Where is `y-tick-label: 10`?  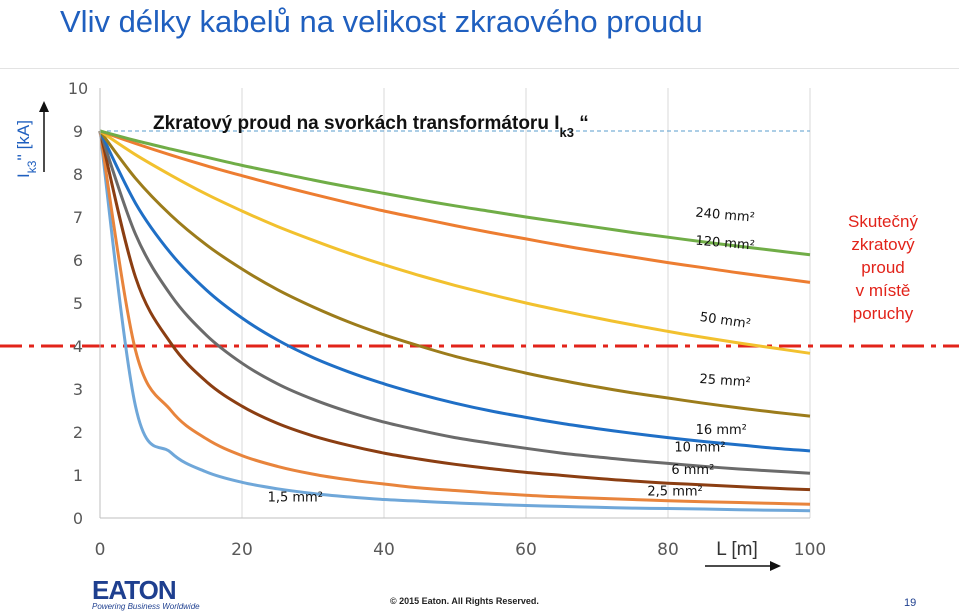
y-tick-label: 10 is located at coordinates (78, 88).